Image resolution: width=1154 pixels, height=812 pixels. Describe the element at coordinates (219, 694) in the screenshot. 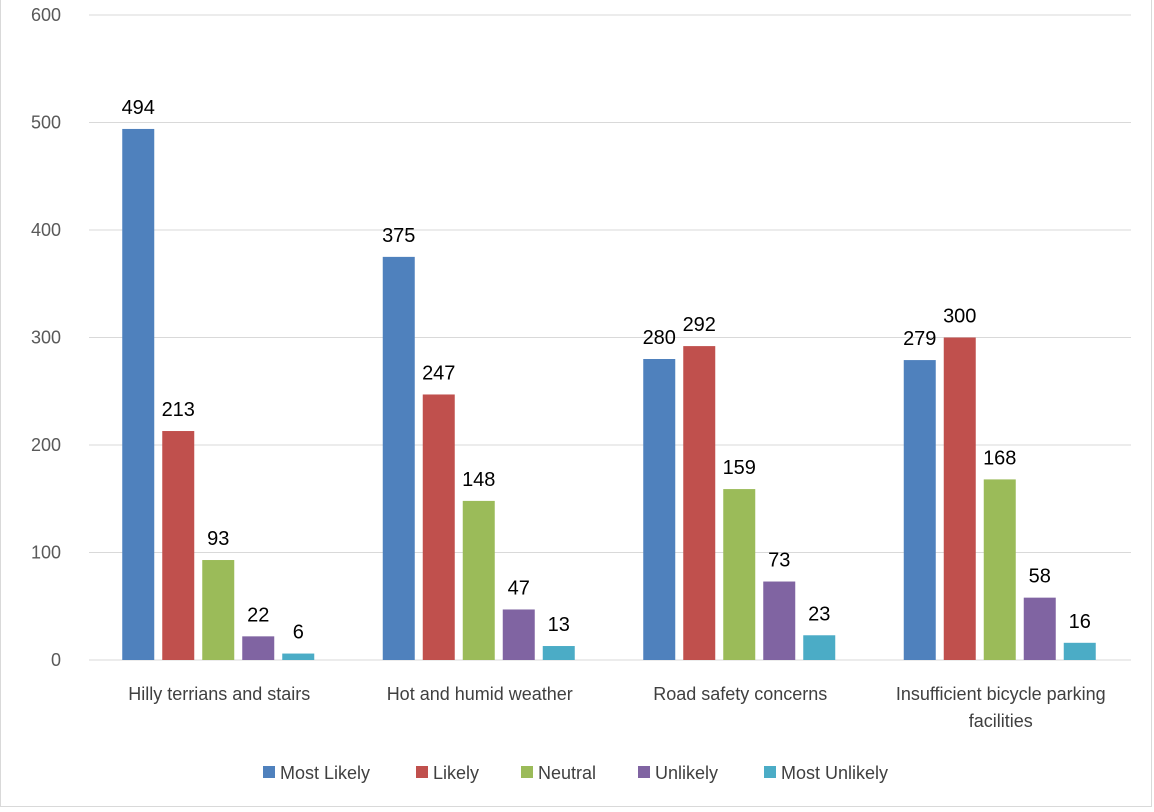

I see `x-category-label: Hilly terrians and stairs` at that location.